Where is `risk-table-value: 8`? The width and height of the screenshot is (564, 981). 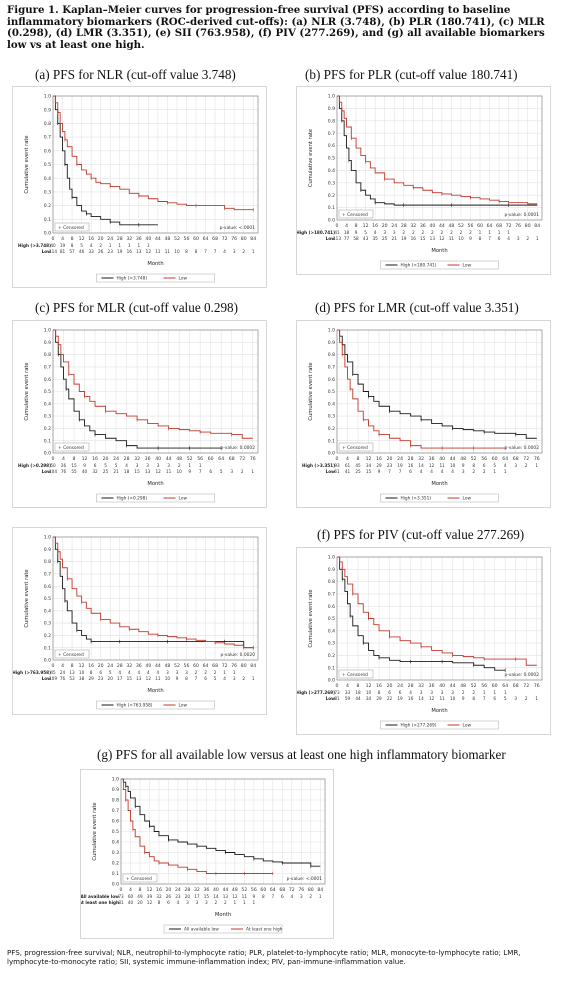 risk-table-value: 8 is located at coordinates (263, 896).